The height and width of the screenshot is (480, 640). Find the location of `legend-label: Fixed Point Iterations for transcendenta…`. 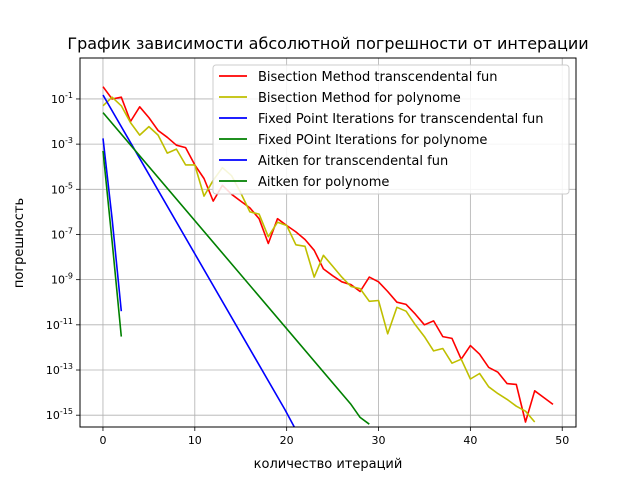

legend-label: Fixed Point Iterations for transcendenta… is located at coordinates (400, 119).